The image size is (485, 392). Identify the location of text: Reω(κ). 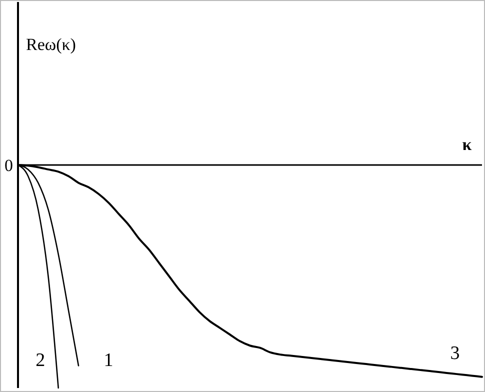
(51, 44).